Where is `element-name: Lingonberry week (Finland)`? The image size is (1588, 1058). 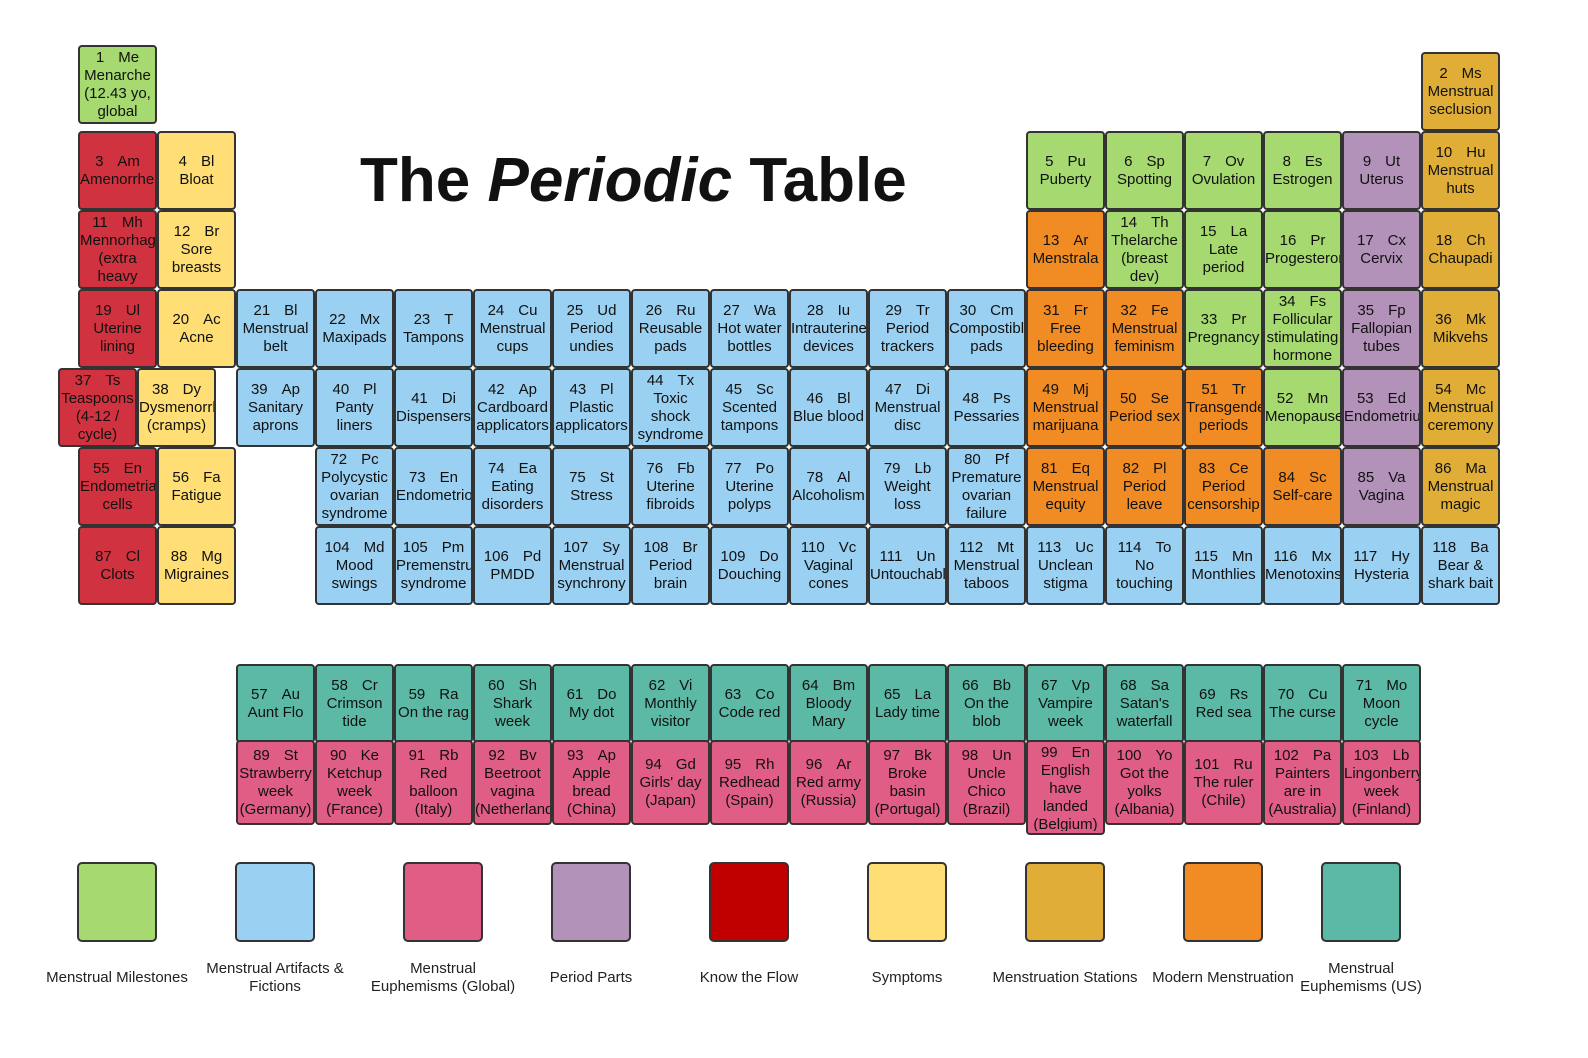
element-name: Lingonberry week (Finland) is located at coordinates (1381, 791).